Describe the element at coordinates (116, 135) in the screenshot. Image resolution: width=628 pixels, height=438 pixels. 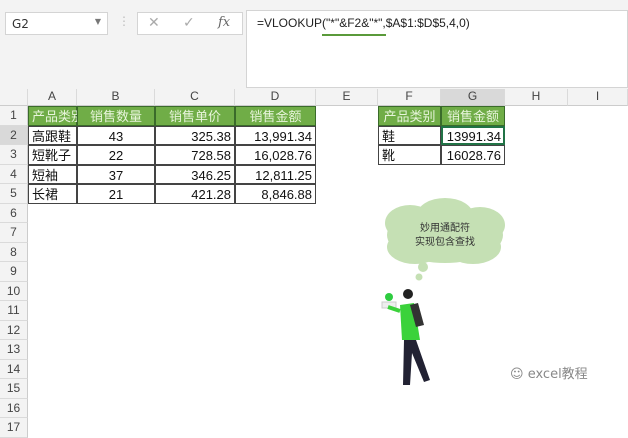
I see `table1-cell: 43` at that location.